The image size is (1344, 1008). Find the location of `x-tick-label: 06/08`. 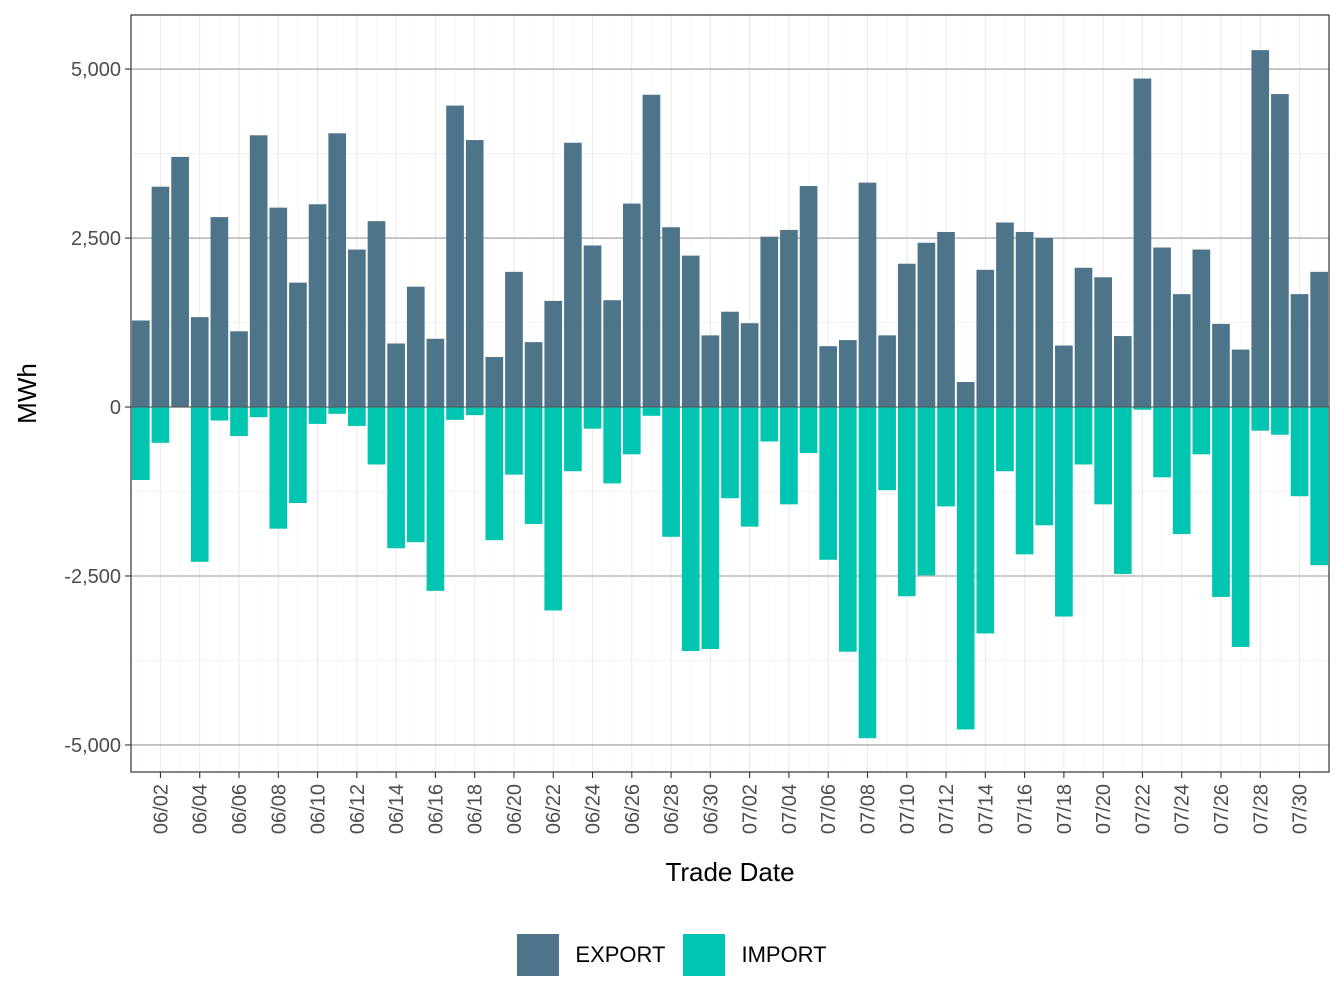

x-tick-label: 06/08 is located at coordinates (279, 809).